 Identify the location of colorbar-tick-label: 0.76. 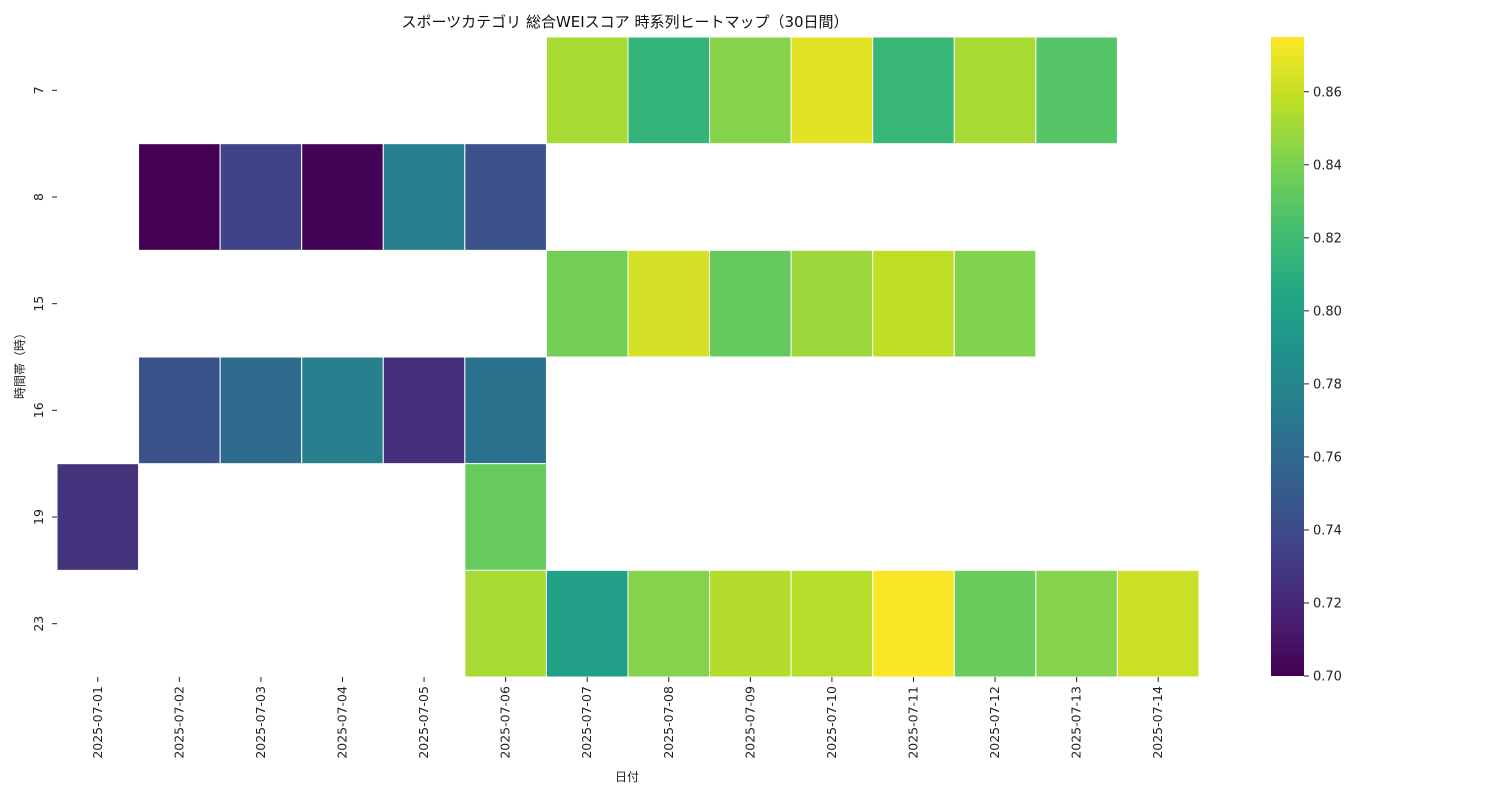
(1327, 457).